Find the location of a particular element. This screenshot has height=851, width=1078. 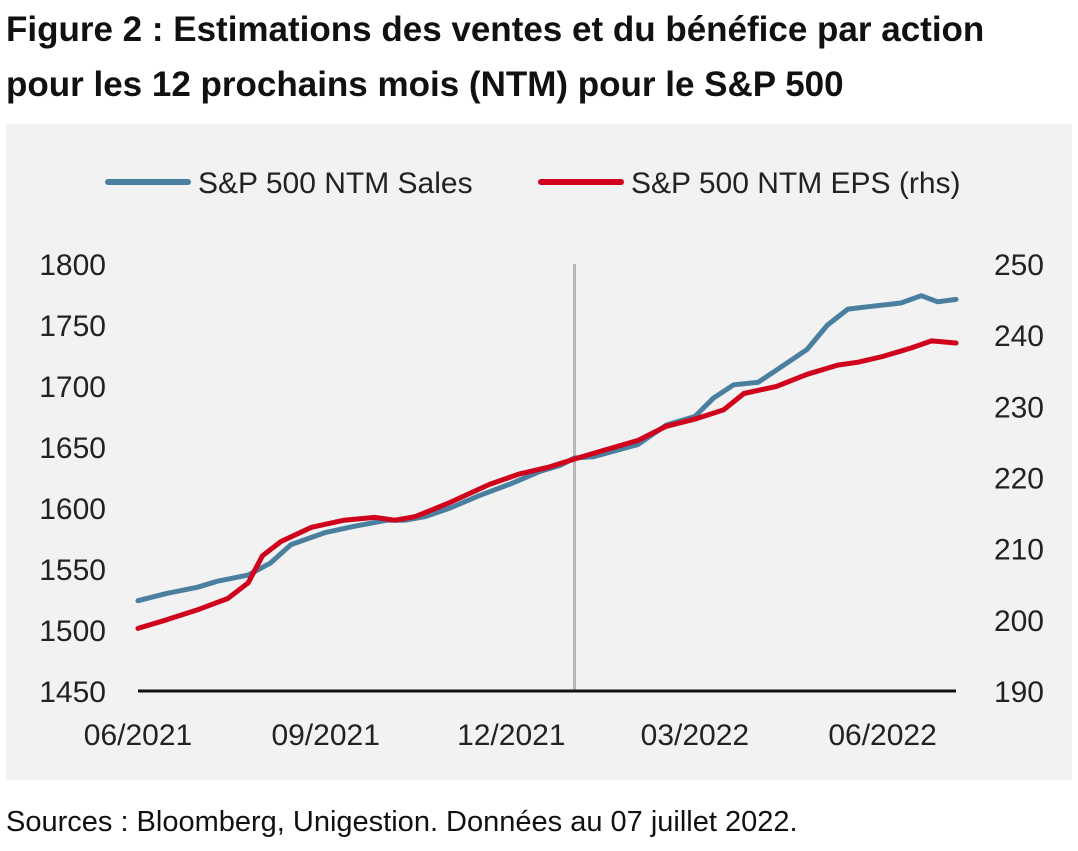

y-left-tick-label: 1650 is located at coordinates (72, 448).